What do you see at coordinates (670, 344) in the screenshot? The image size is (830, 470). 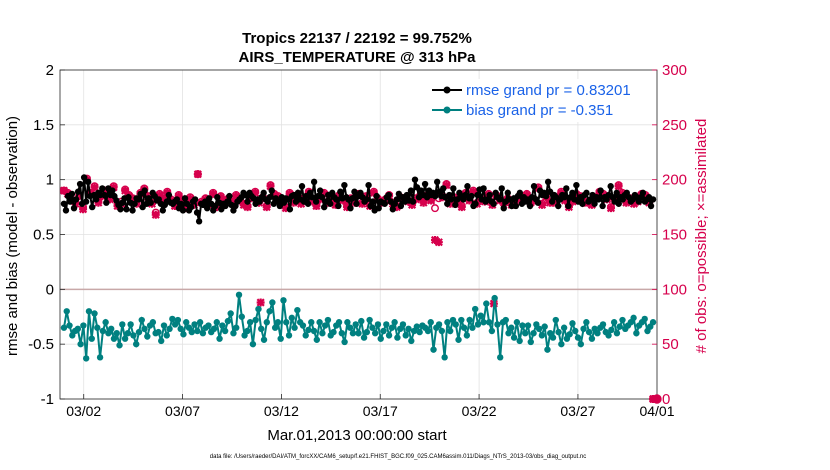 I see `y-tick-label-right: 50` at bounding box center [670, 344].